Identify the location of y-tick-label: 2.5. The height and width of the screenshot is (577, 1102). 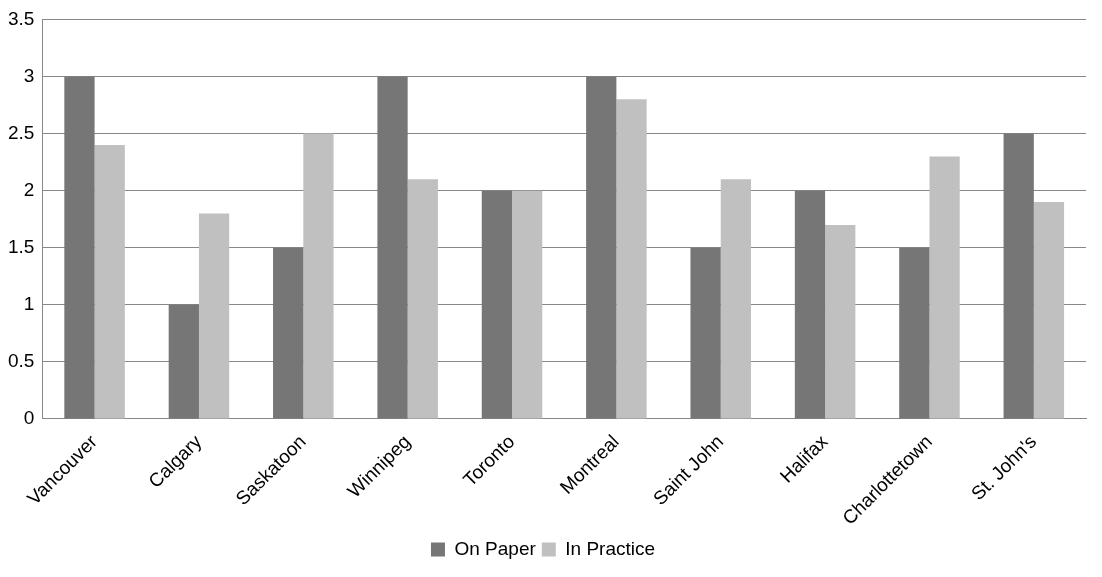
(21, 132).